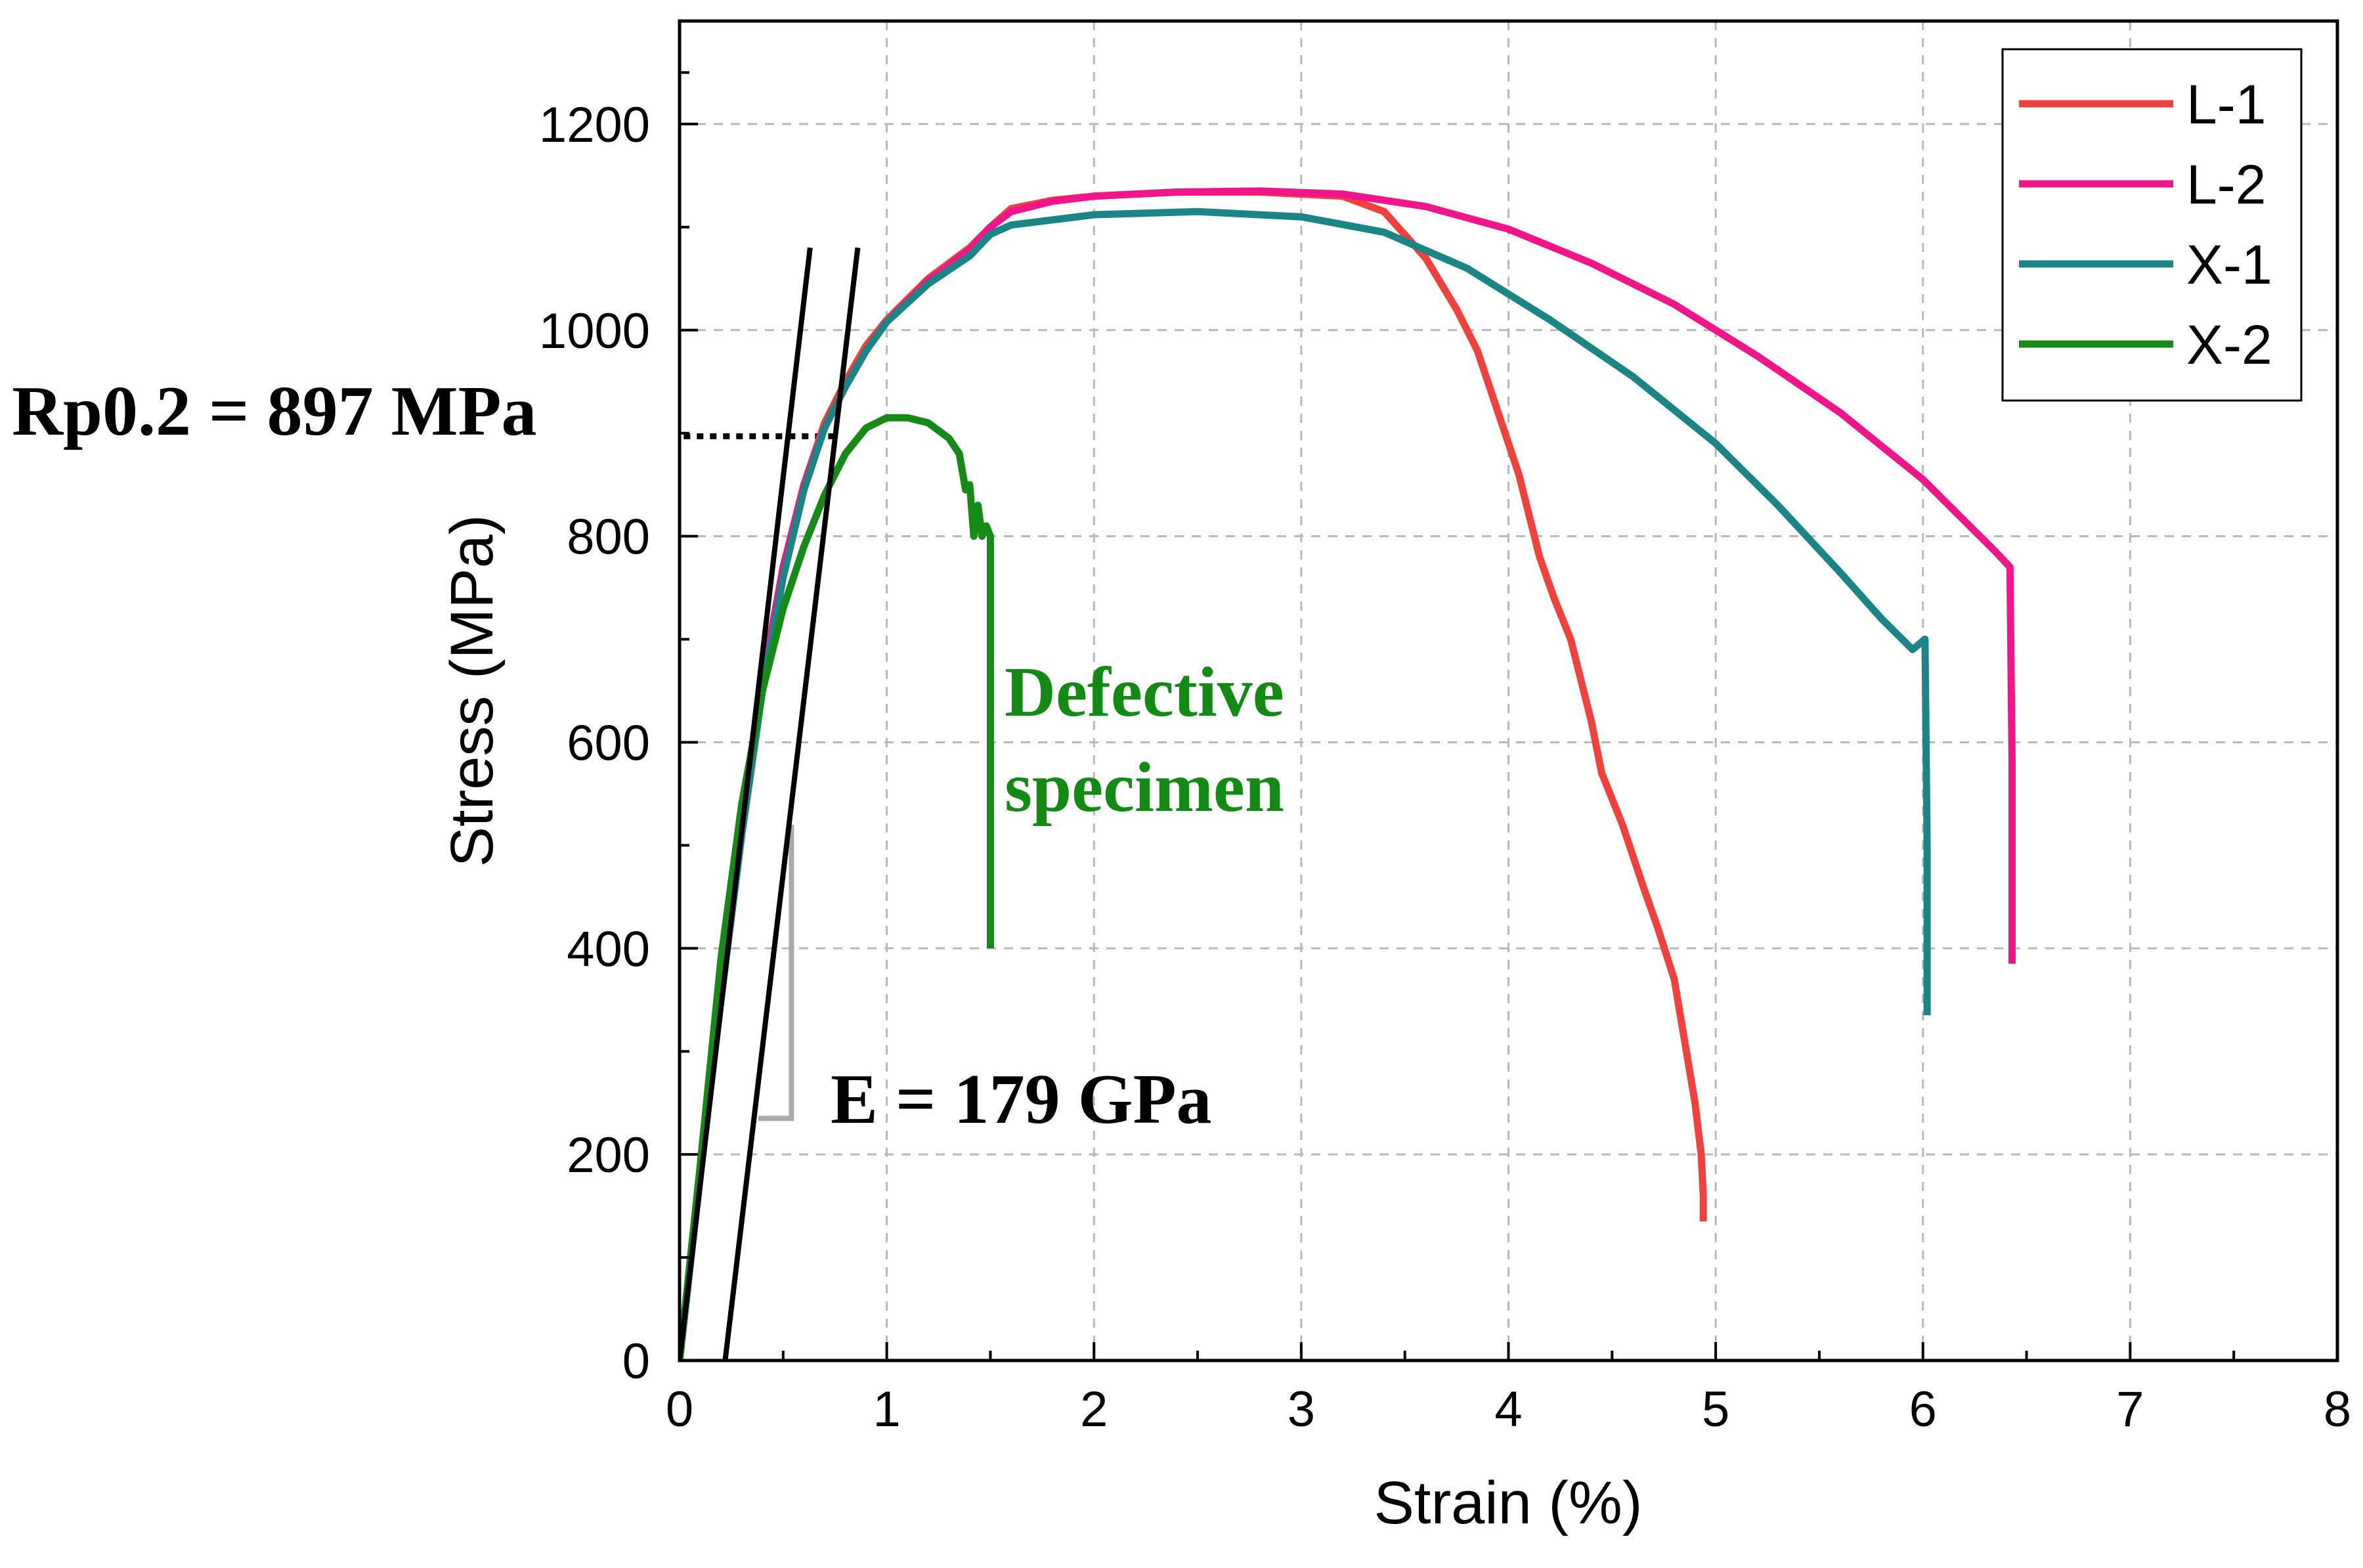  Describe the element at coordinates (594, 331) in the screenshot. I see `y-tick-label: 1000` at that location.